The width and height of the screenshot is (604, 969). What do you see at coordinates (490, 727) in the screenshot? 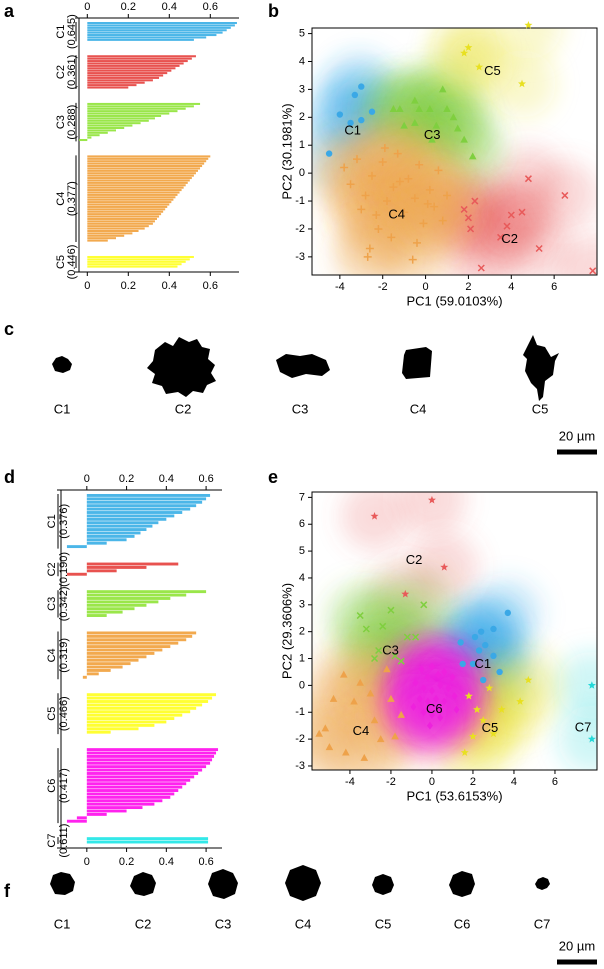
I see `cluster-label: C5` at bounding box center [490, 727].